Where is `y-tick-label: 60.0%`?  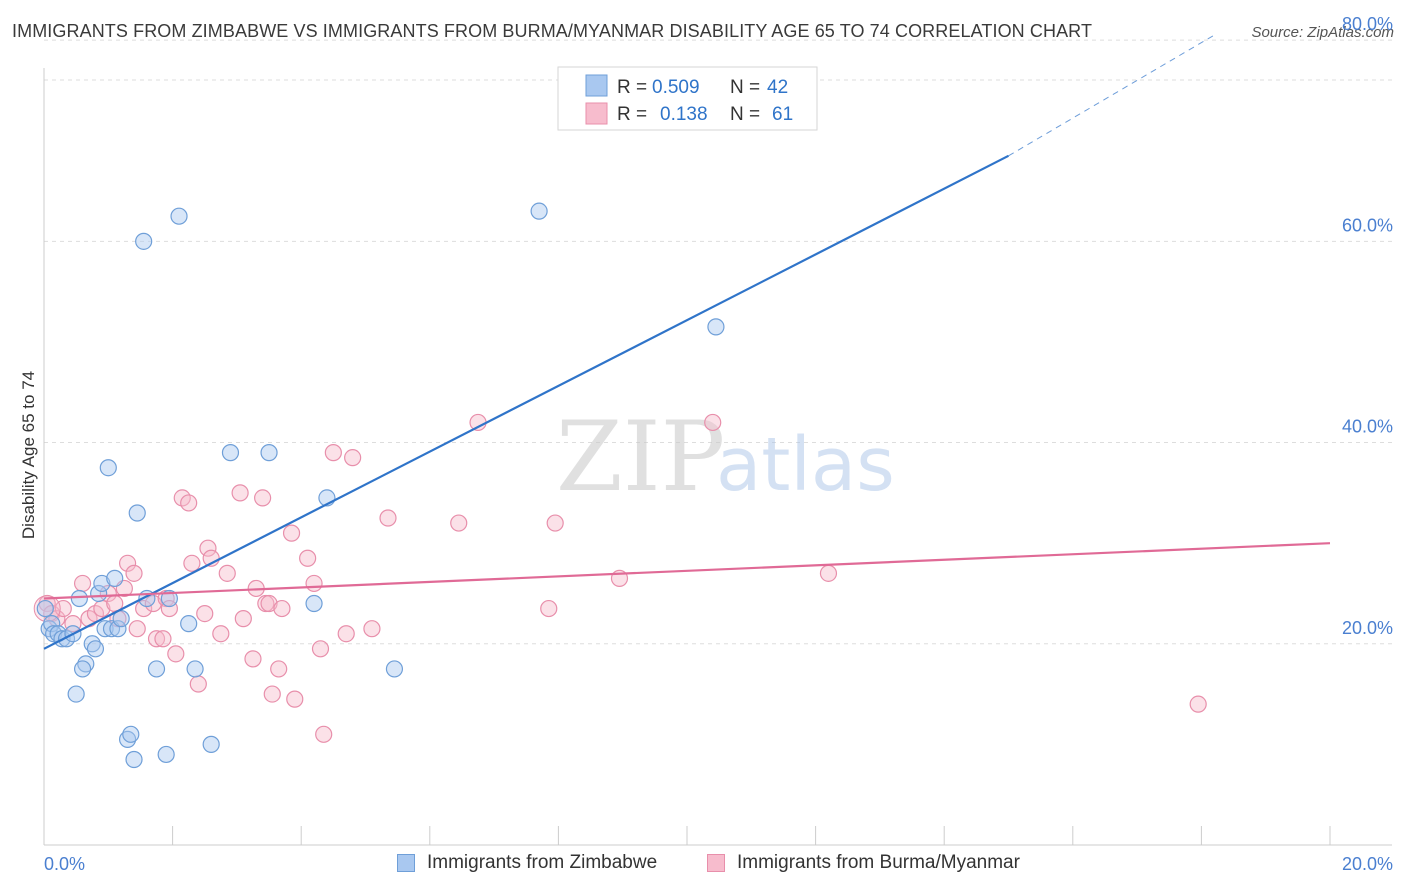 y-tick-label: 60.0% is located at coordinates (1367, 225).